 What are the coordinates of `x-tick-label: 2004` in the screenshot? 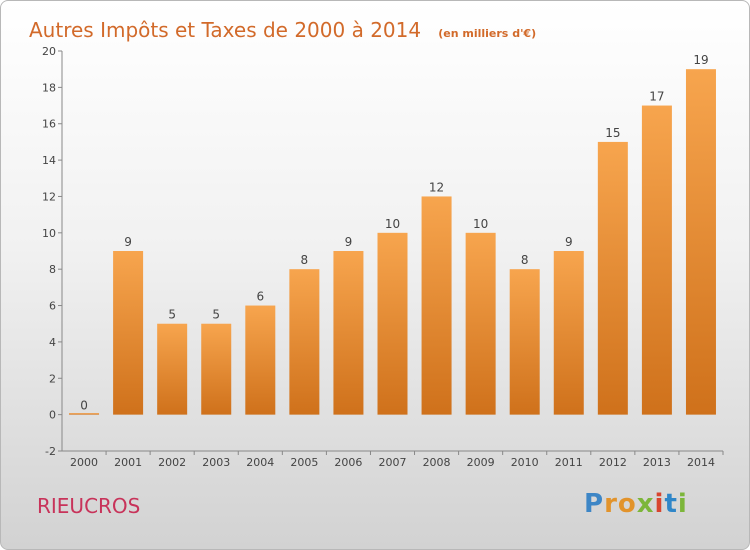 It's located at (260, 462).